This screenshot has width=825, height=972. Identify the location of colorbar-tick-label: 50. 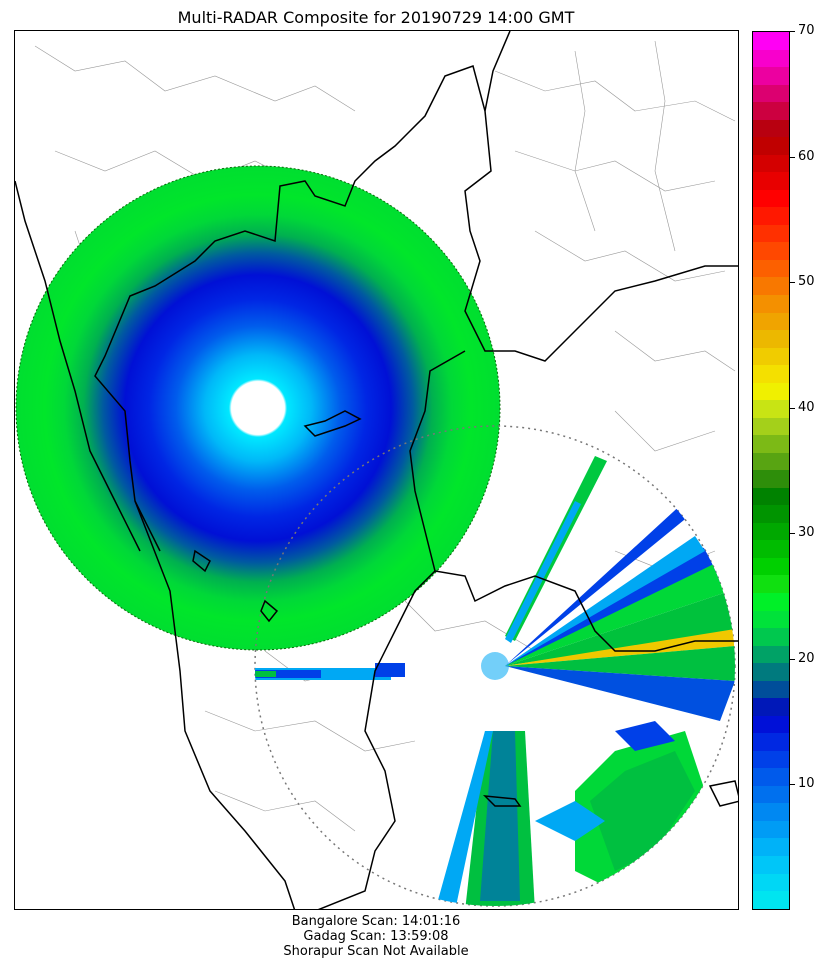
(806, 282).